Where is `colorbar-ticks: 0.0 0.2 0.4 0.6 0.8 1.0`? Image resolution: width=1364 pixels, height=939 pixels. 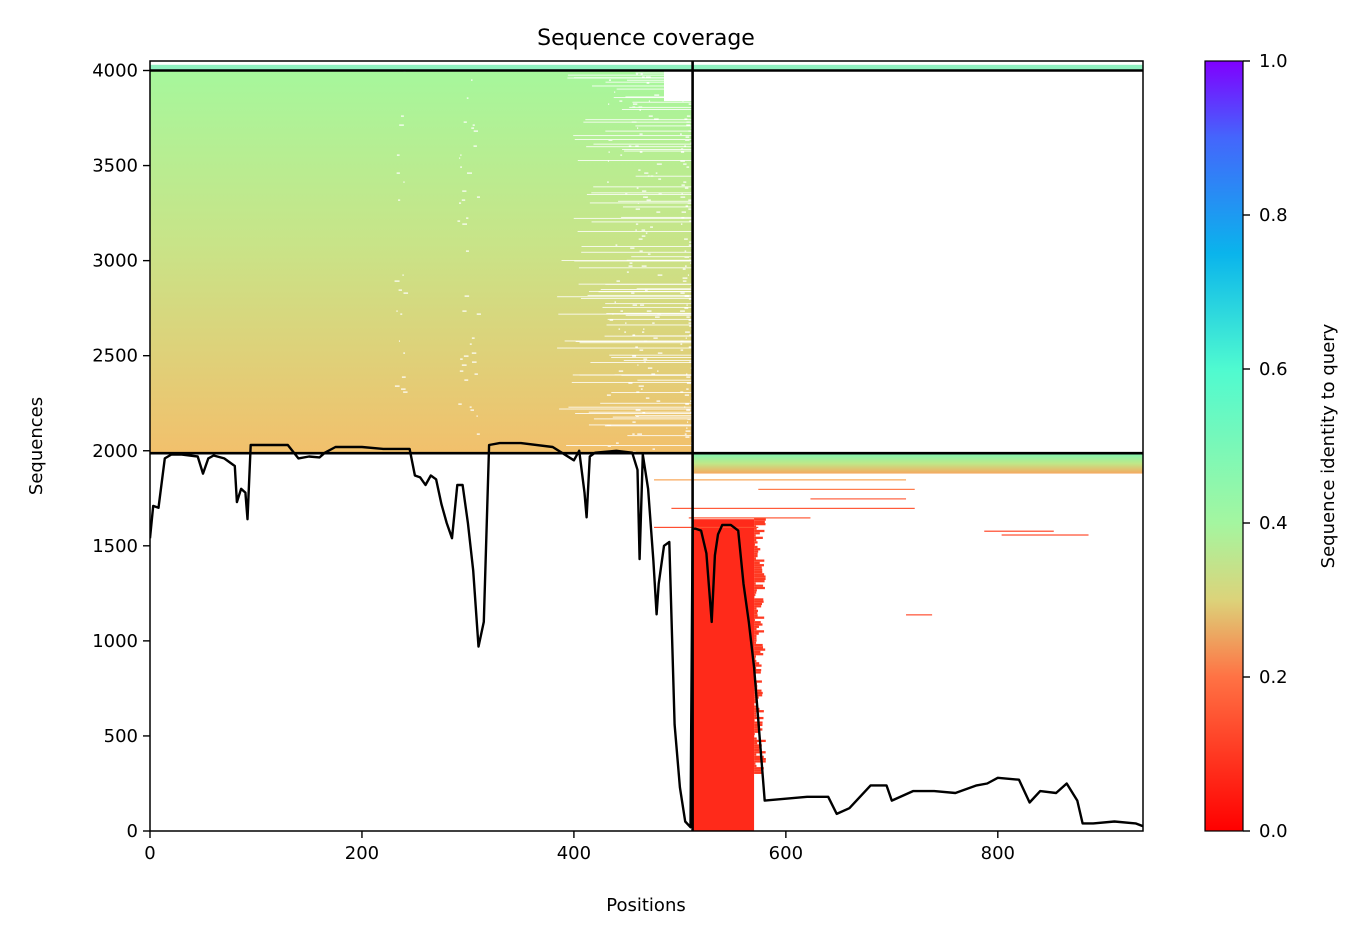
colorbar-ticks: 0.0 0.2 0.4 0.6 0.8 1.0 is located at coordinates (1265, 446).